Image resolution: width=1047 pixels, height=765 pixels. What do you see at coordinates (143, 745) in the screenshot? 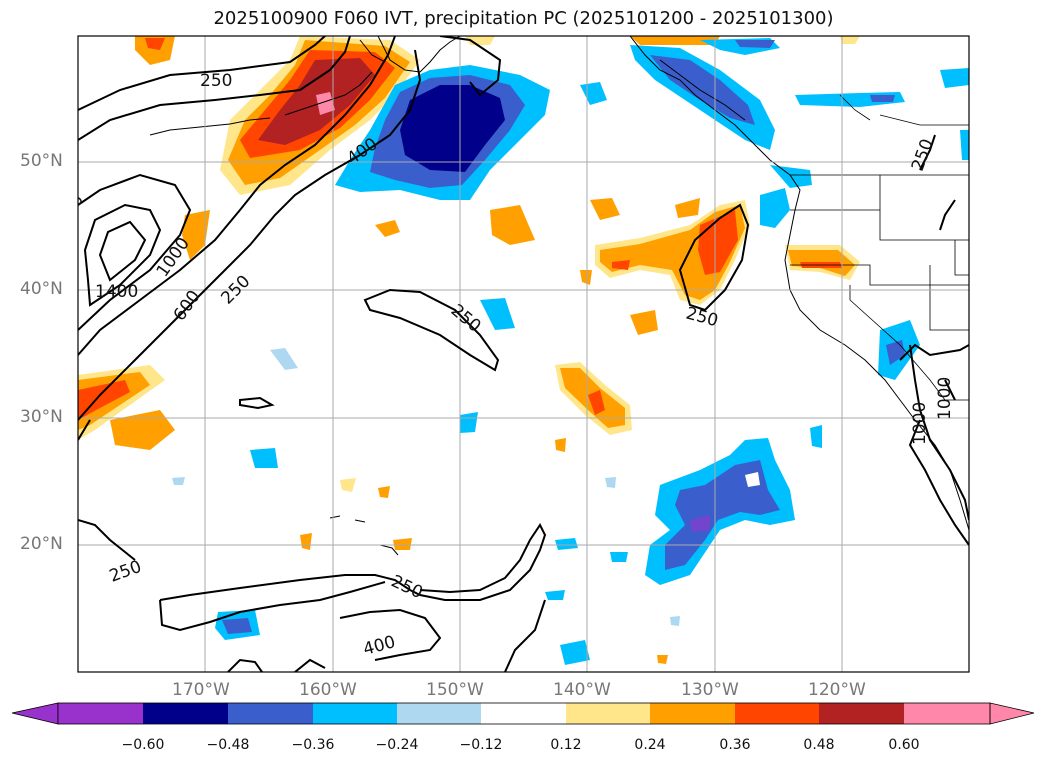
I see `colorbar-tick-label: −0.60` at bounding box center [143, 745].